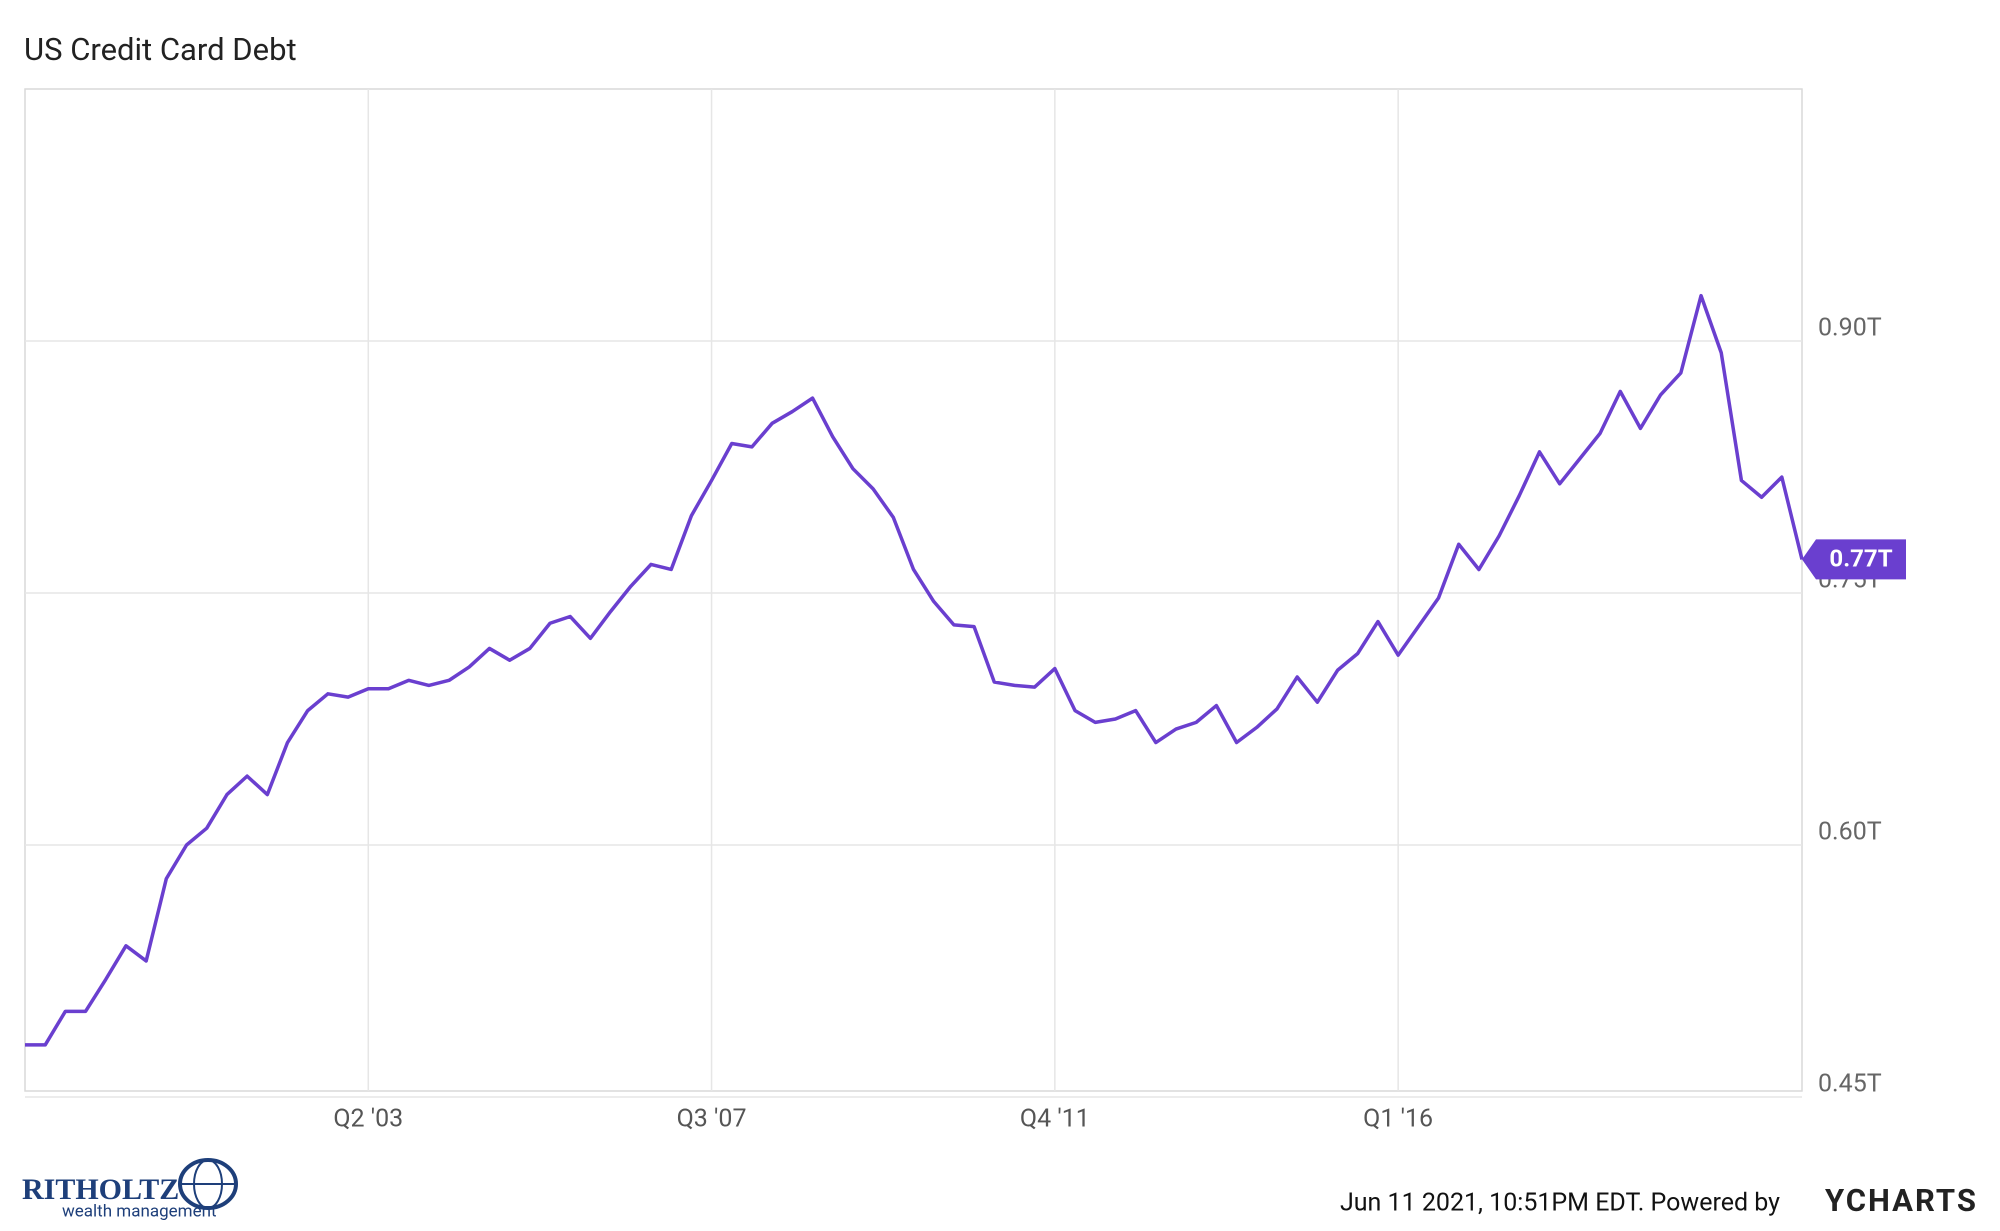 This screenshot has height=1231, width=2000. What do you see at coordinates (368, 1119) in the screenshot?
I see `x-tick-label: Q2 '03` at bounding box center [368, 1119].